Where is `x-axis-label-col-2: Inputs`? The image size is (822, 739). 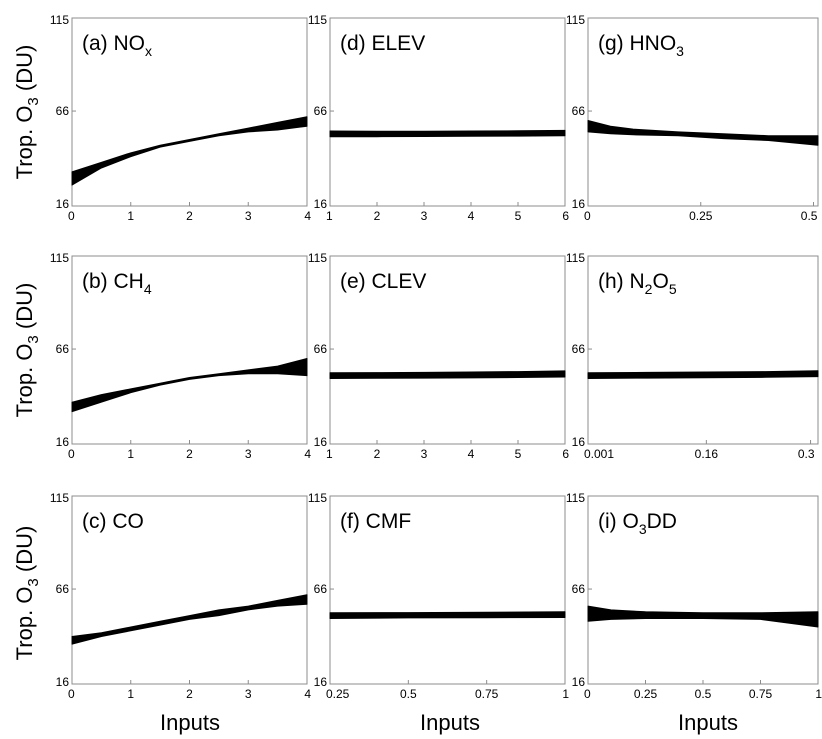 x-axis-label-col-2: Inputs is located at coordinates (450, 722).